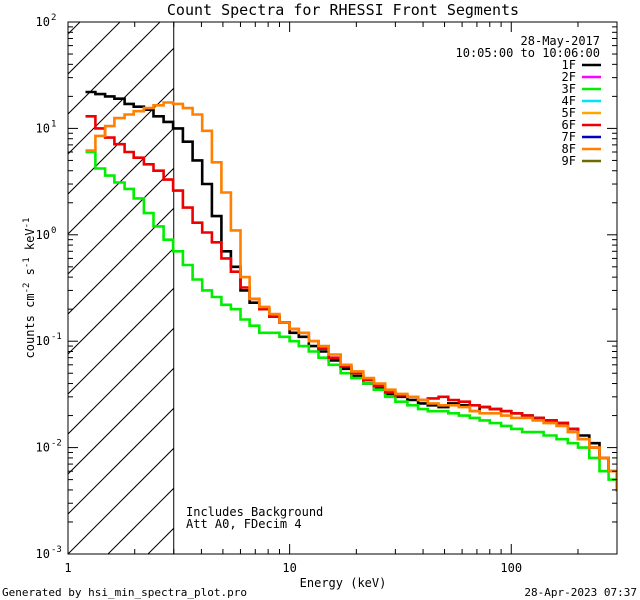 The height and width of the screenshot is (600, 640). I want to click on legend-label-2F: 2F, so click(569, 77).